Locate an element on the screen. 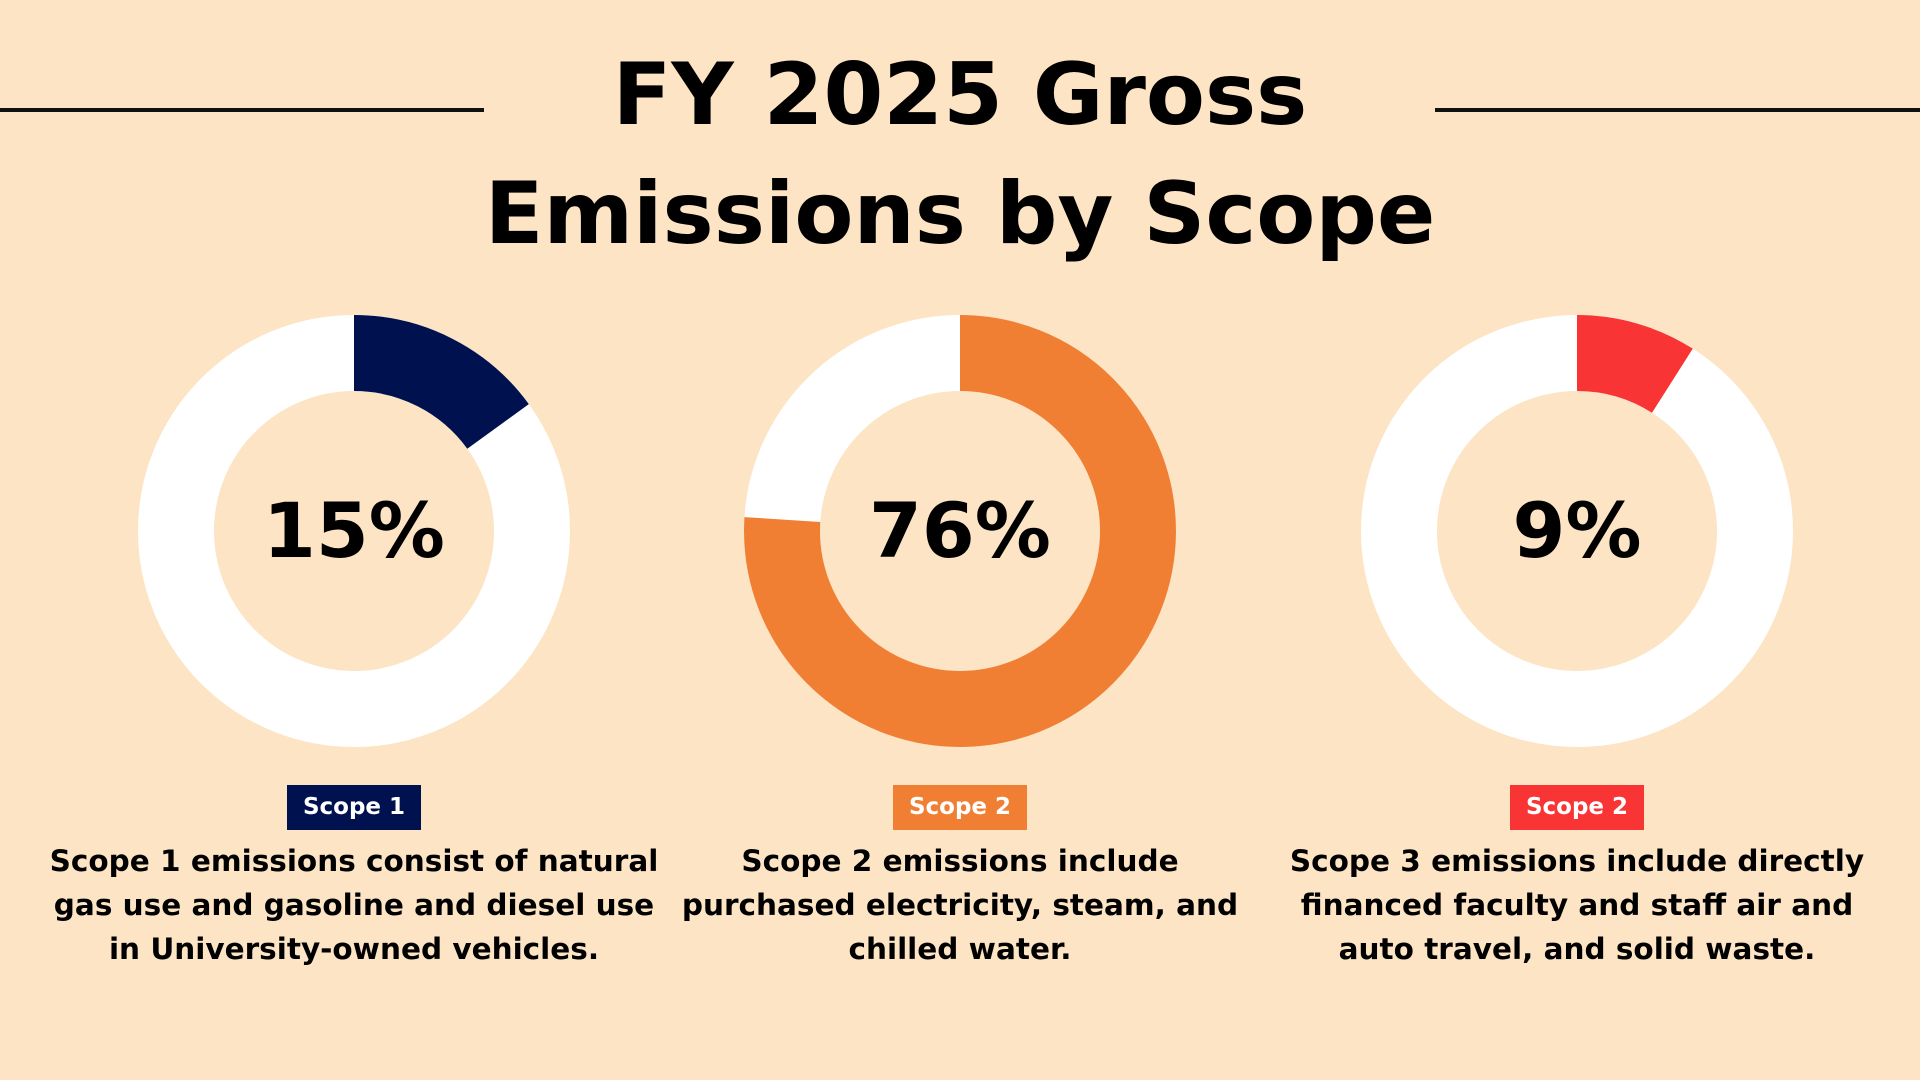  percent-label: 76% is located at coordinates (960, 530).